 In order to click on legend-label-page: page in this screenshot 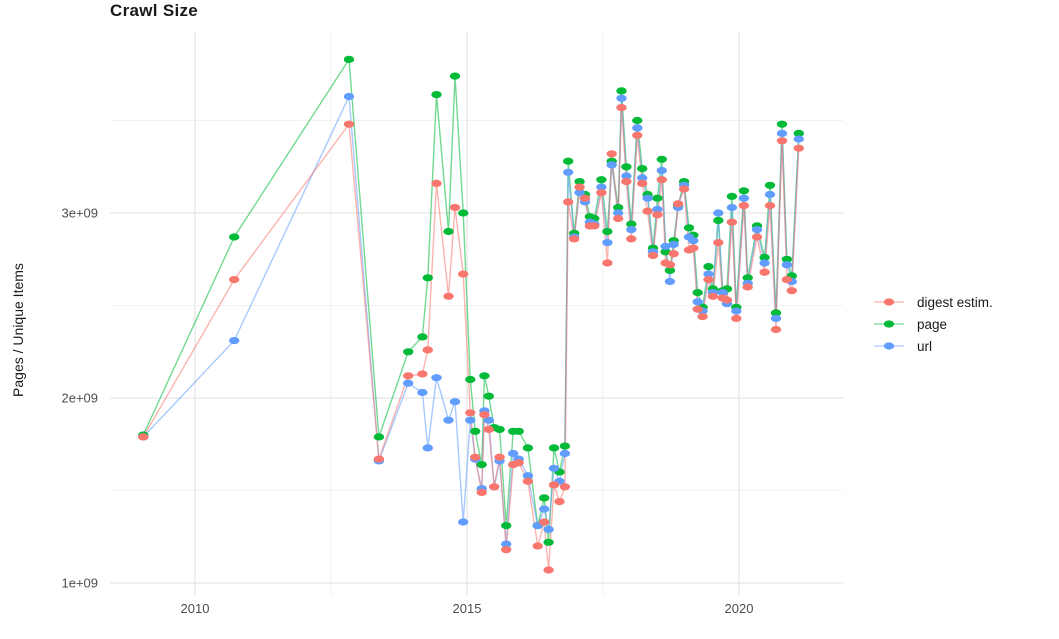, I will do `click(932, 324)`.